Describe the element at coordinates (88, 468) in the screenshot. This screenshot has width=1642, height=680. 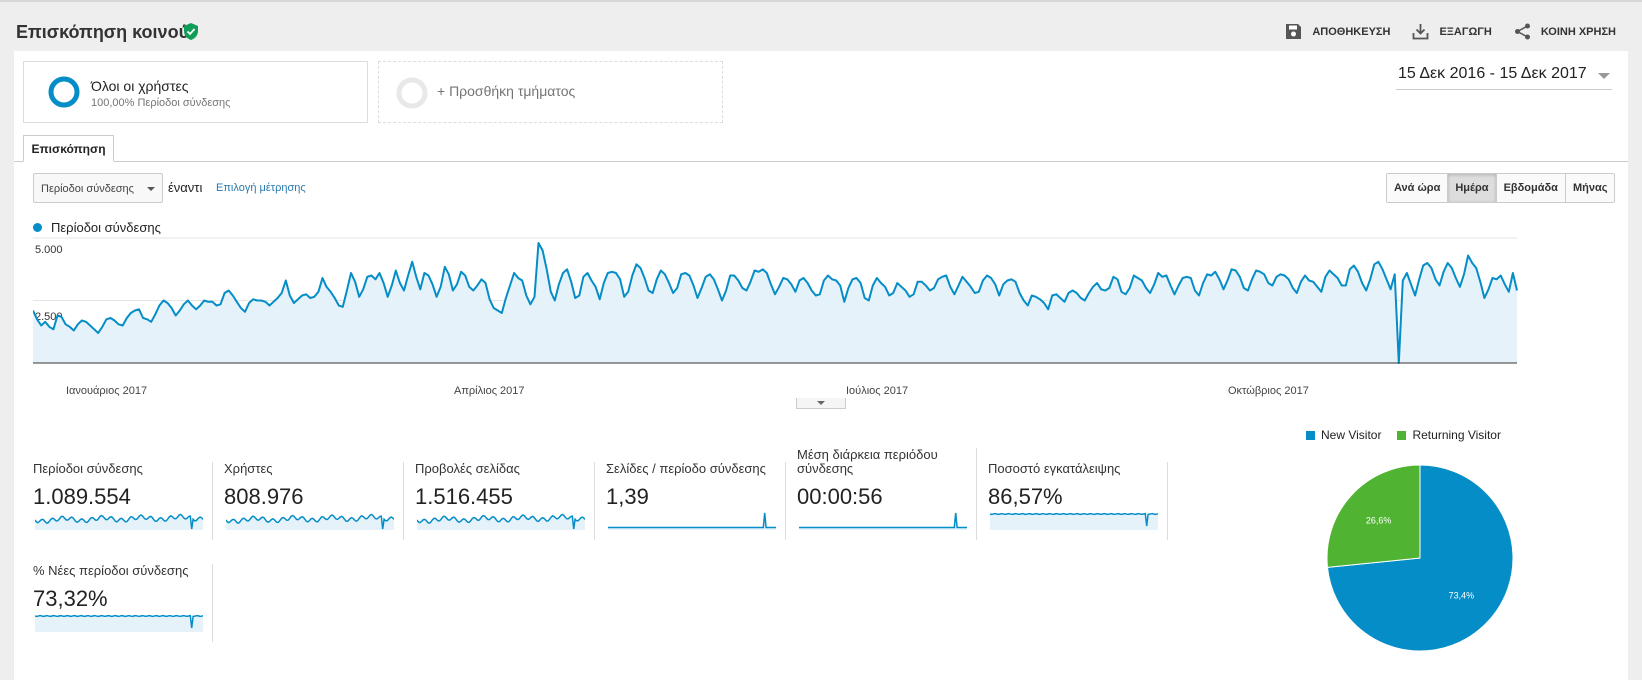
I see `metric-name: Περίοδοι σύνδεσης` at that location.